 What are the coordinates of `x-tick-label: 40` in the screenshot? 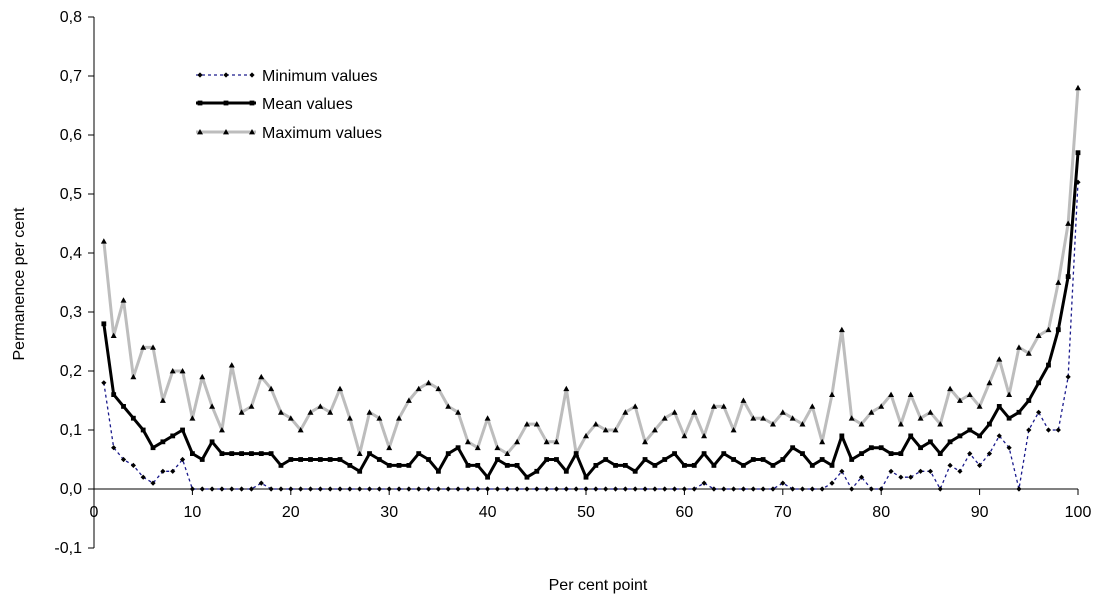 It's located at (488, 512).